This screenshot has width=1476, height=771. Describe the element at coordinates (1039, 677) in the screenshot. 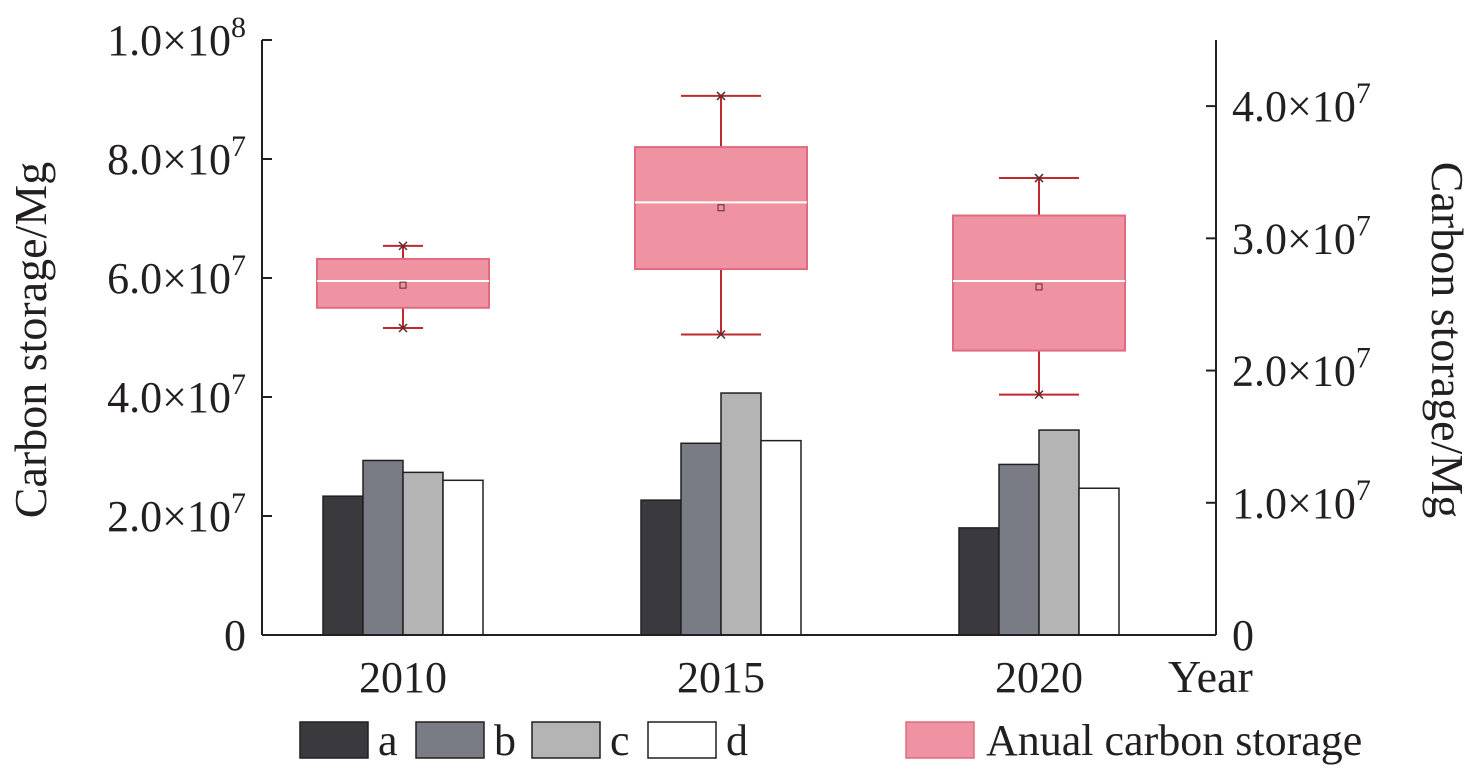

I see `x-tick-label: 2020` at that location.